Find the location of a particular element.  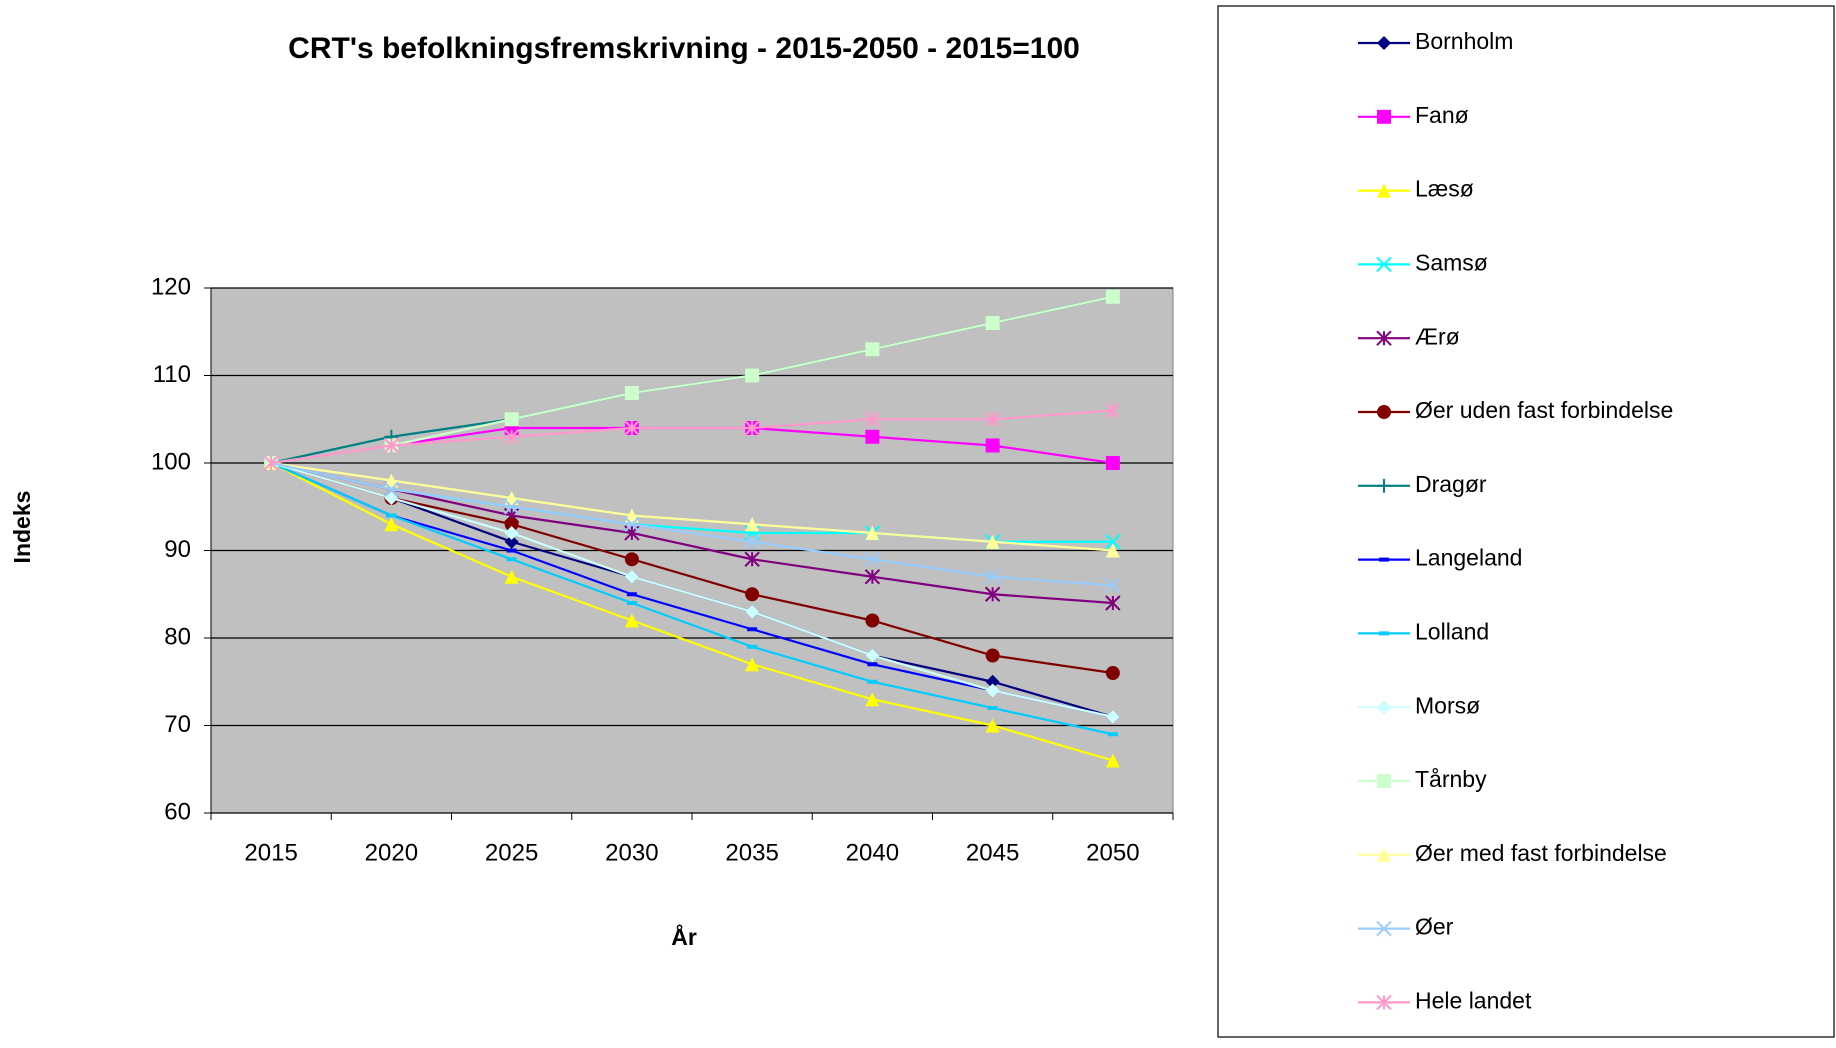

series is located at coordinates (692, 436).